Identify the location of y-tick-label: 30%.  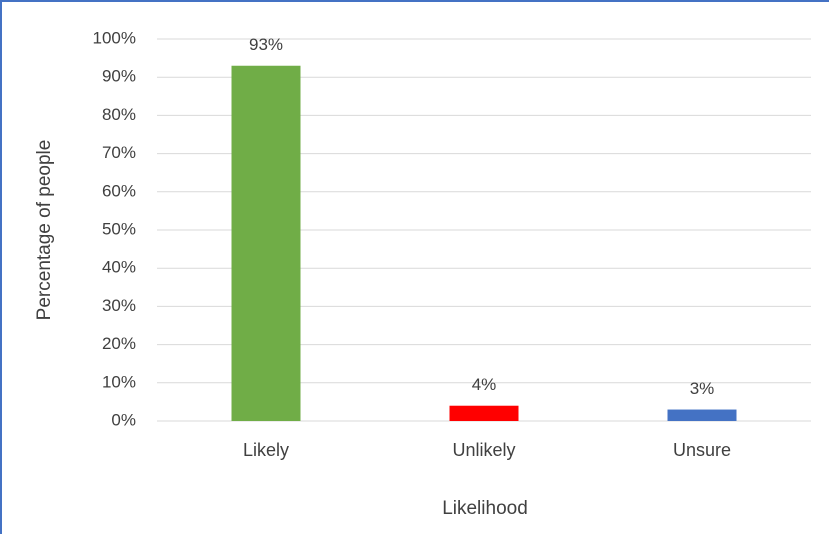
(119, 305).